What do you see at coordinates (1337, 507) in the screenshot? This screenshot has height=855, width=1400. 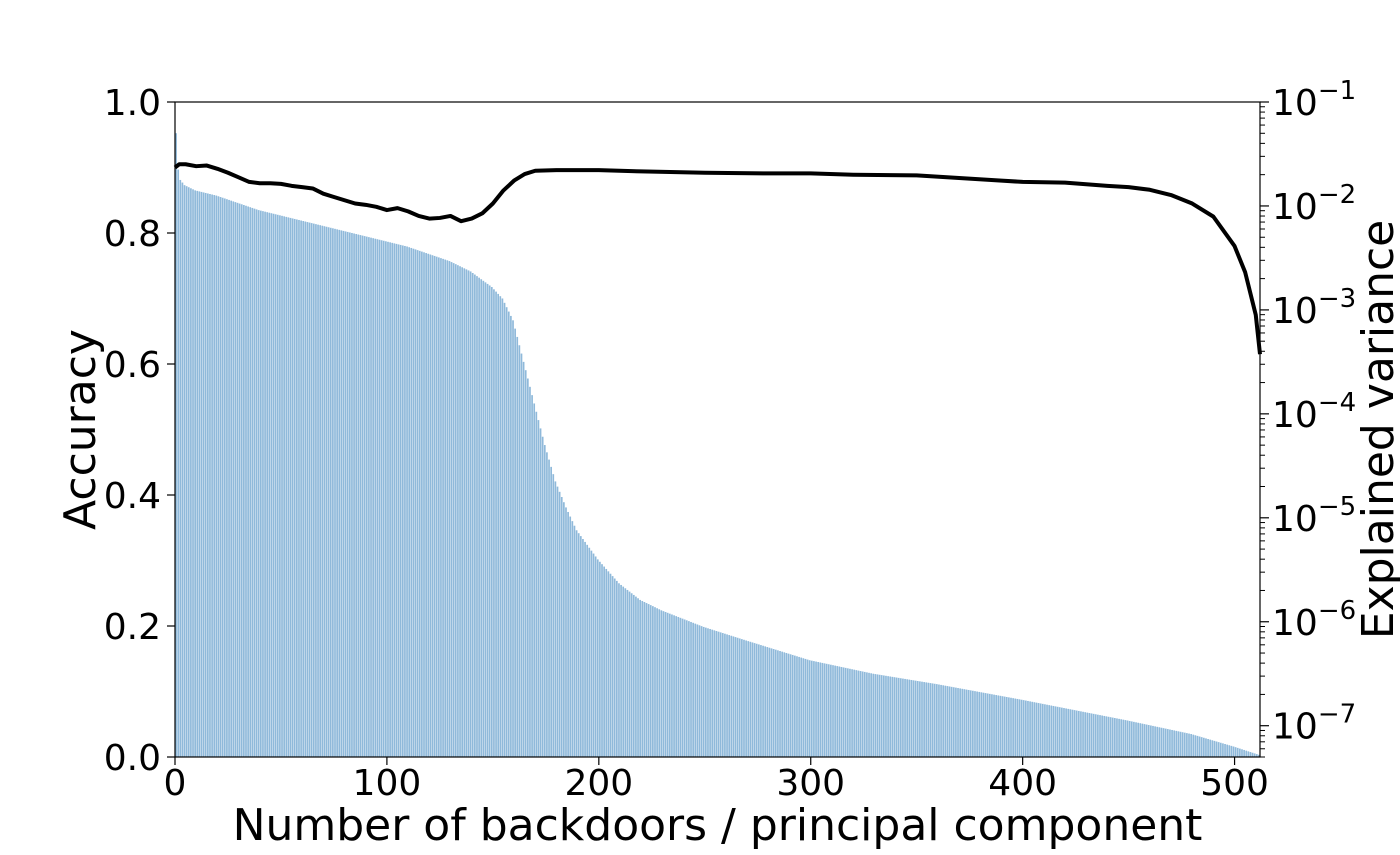 I see `y2-tick-exponent: −5` at bounding box center [1337, 507].